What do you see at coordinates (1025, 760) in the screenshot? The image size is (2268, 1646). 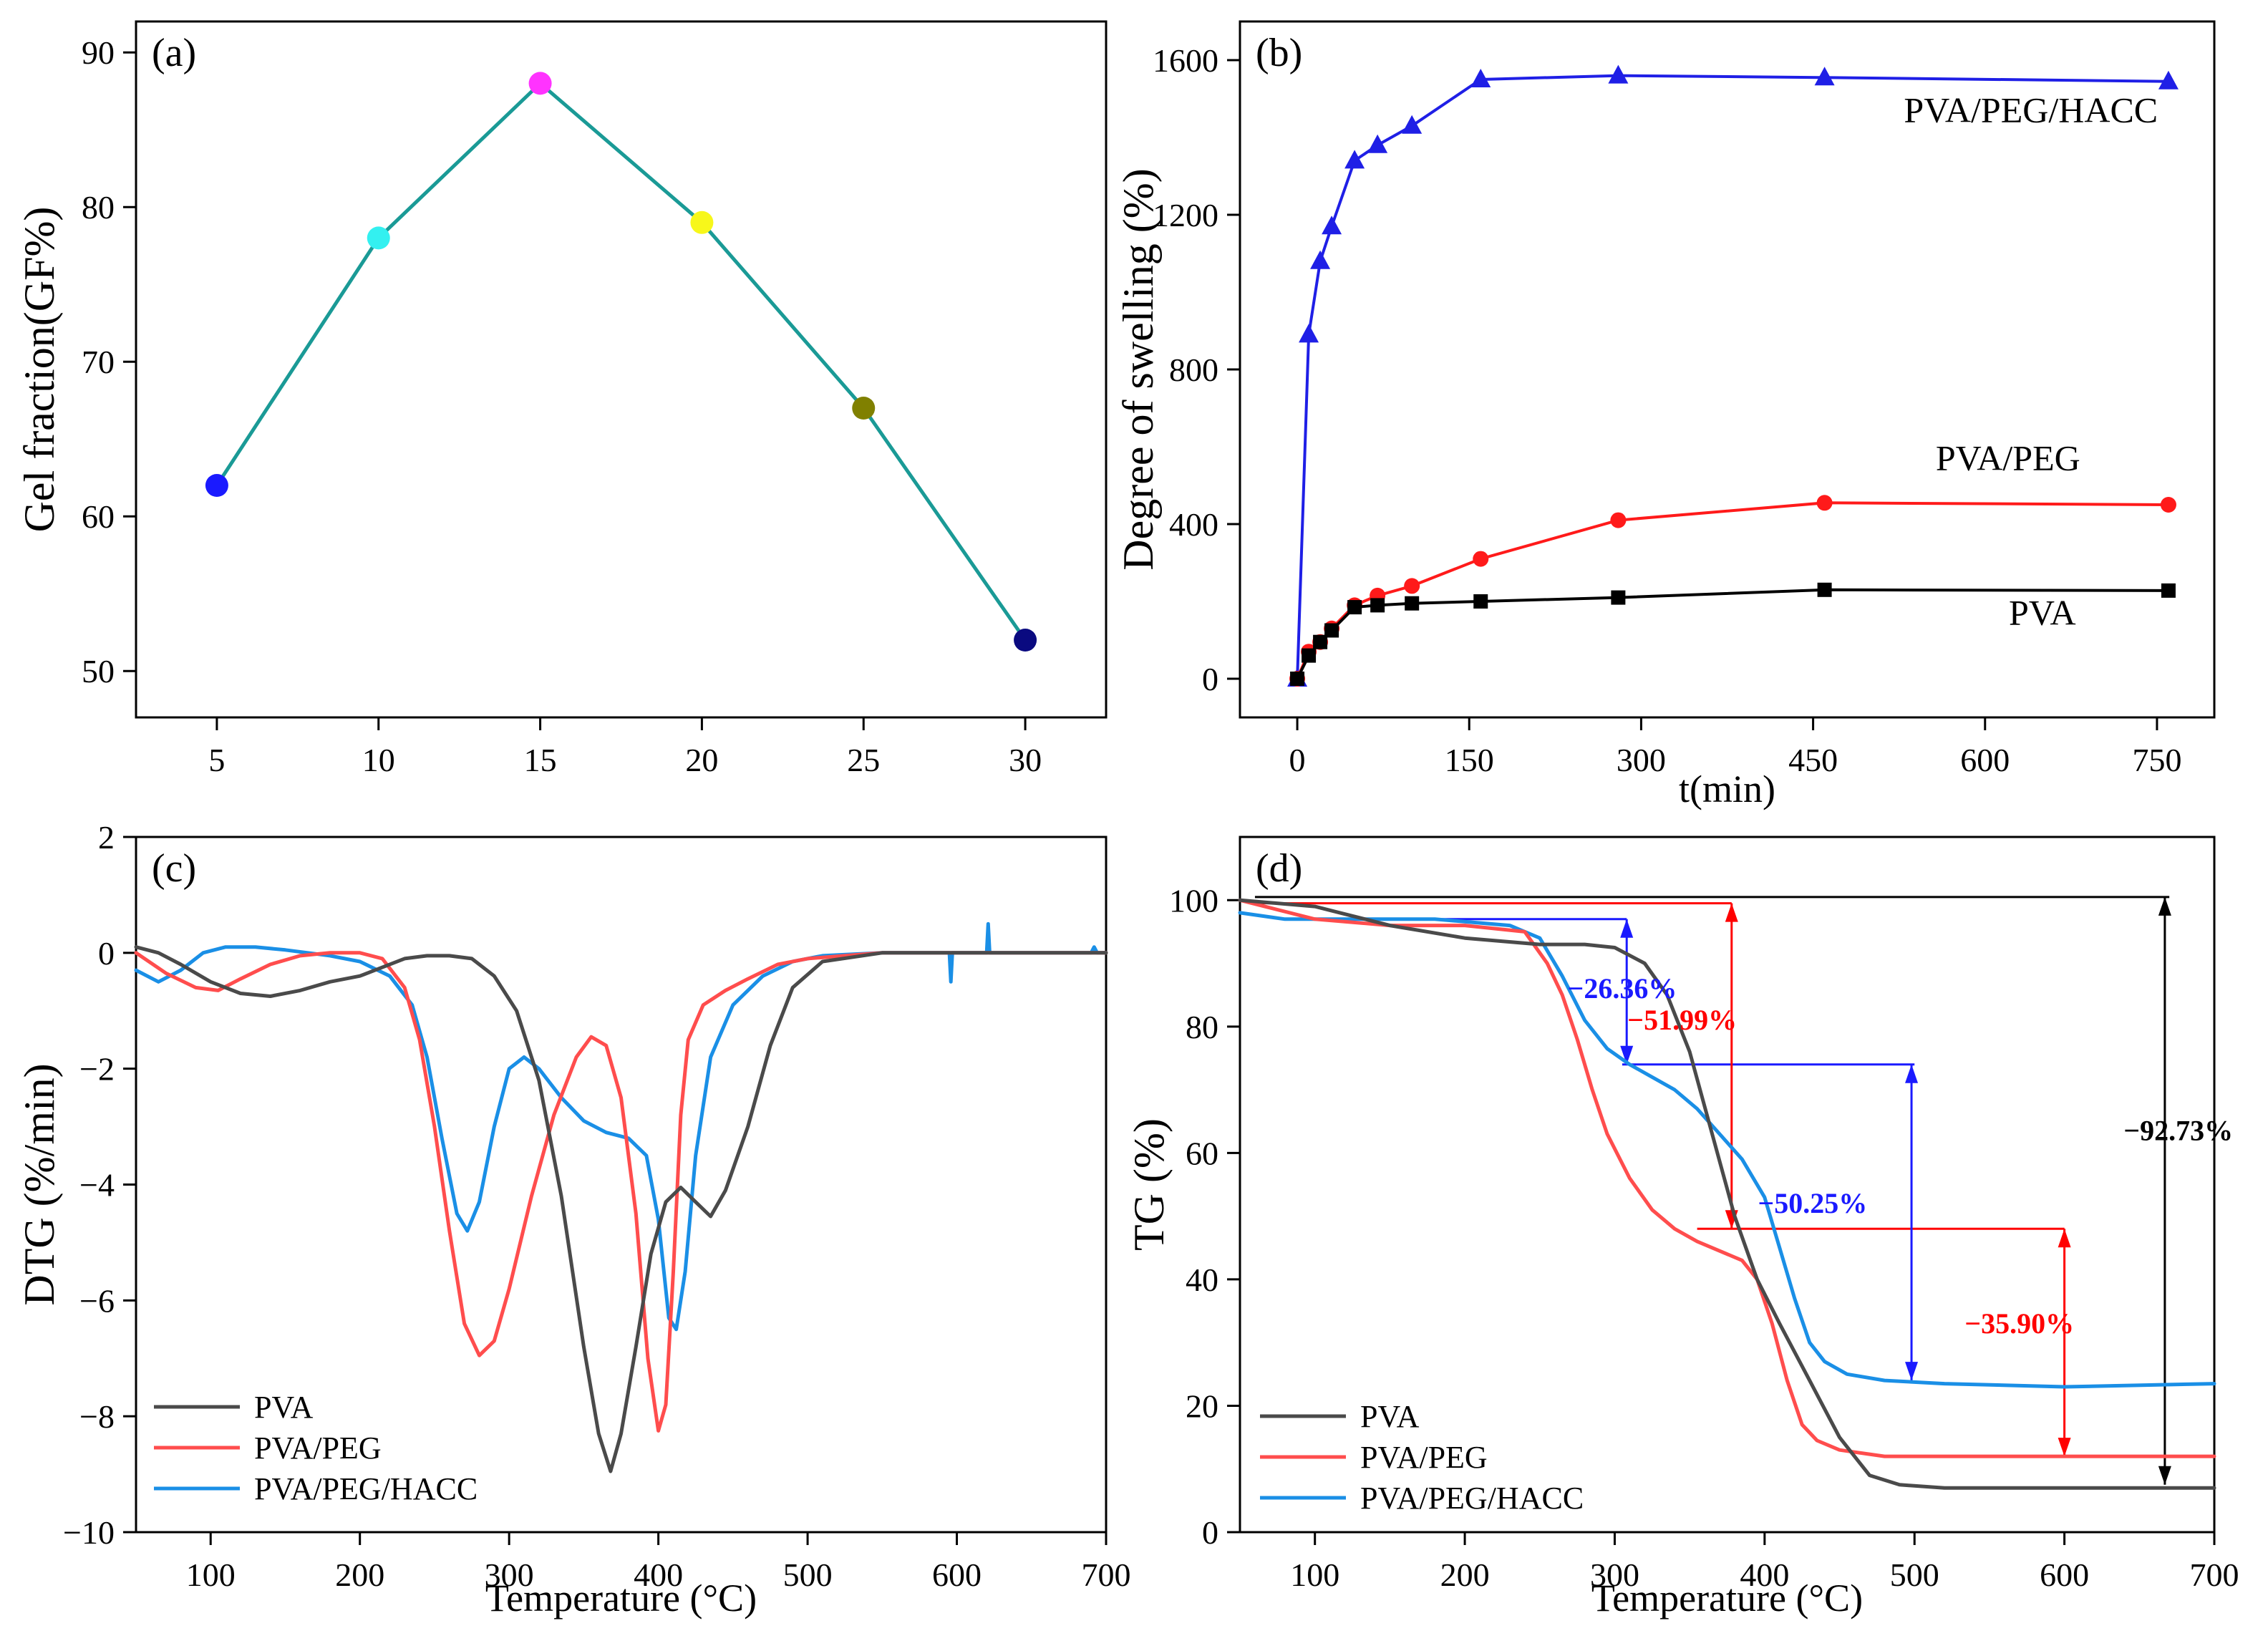 I see `x-tick-label: 30` at bounding box center [1025, 760].